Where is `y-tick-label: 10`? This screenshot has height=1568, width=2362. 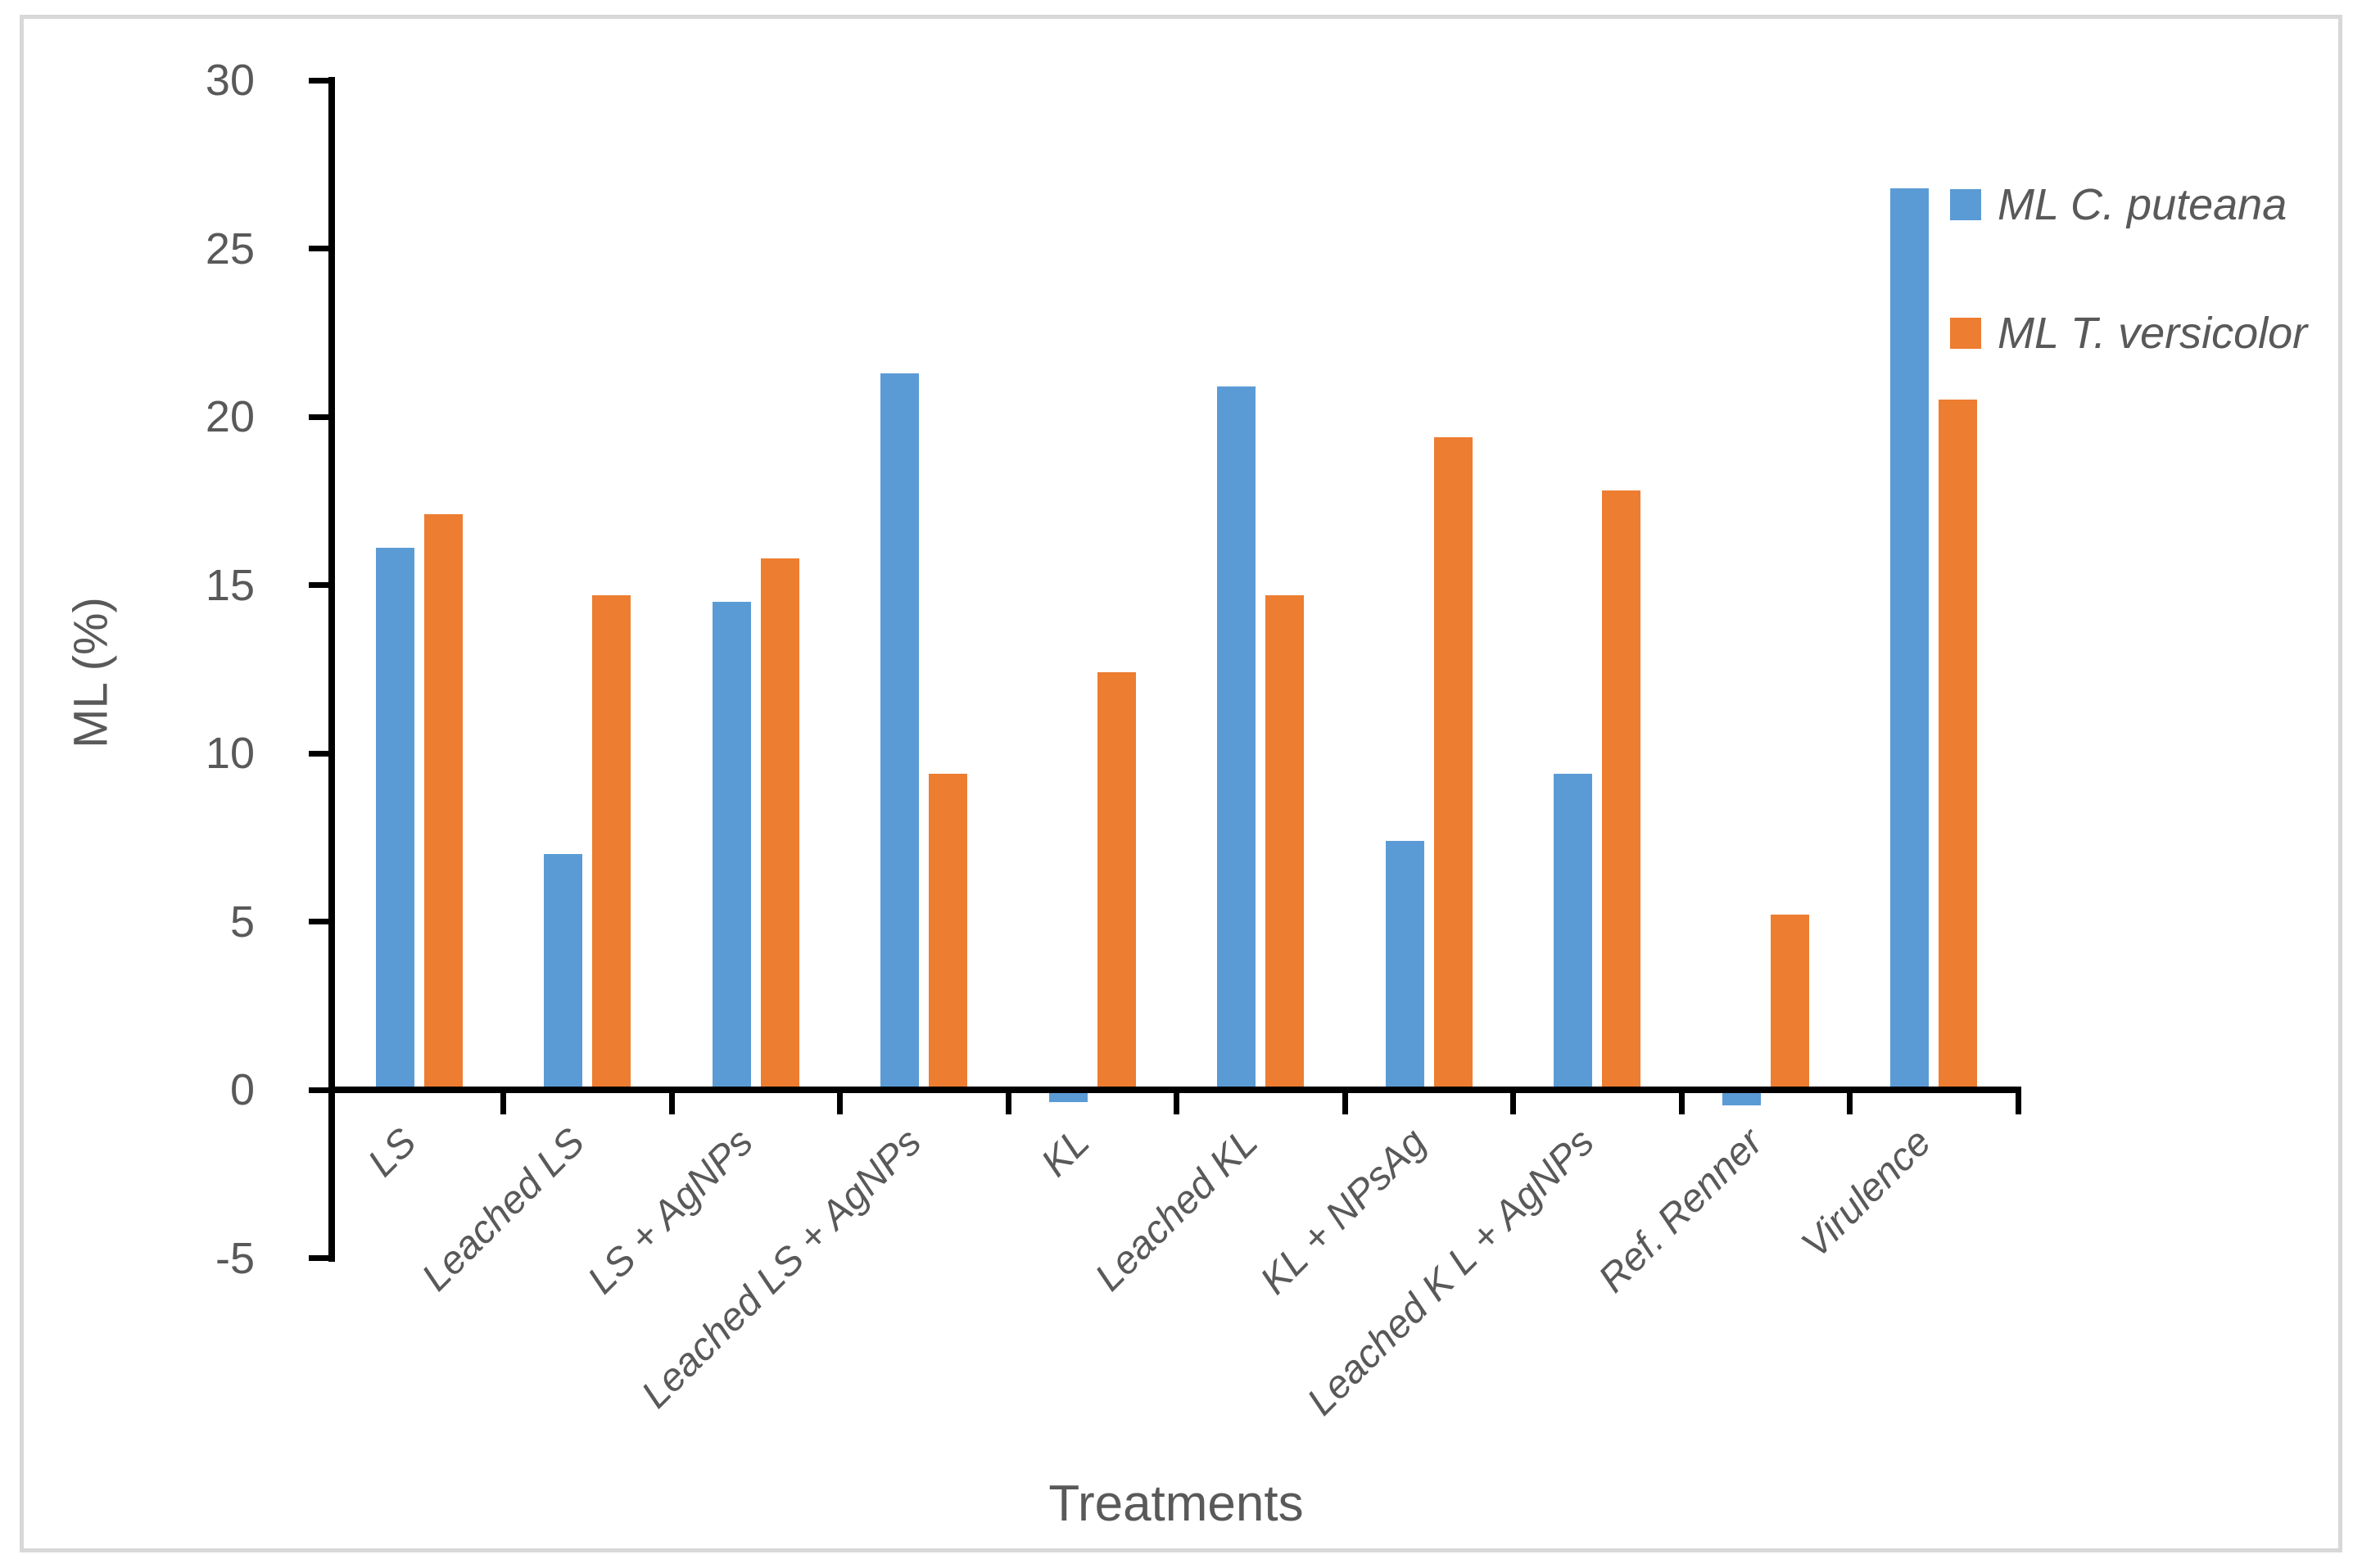 y-tick-label: 10 is located at coordinates (230, 754).